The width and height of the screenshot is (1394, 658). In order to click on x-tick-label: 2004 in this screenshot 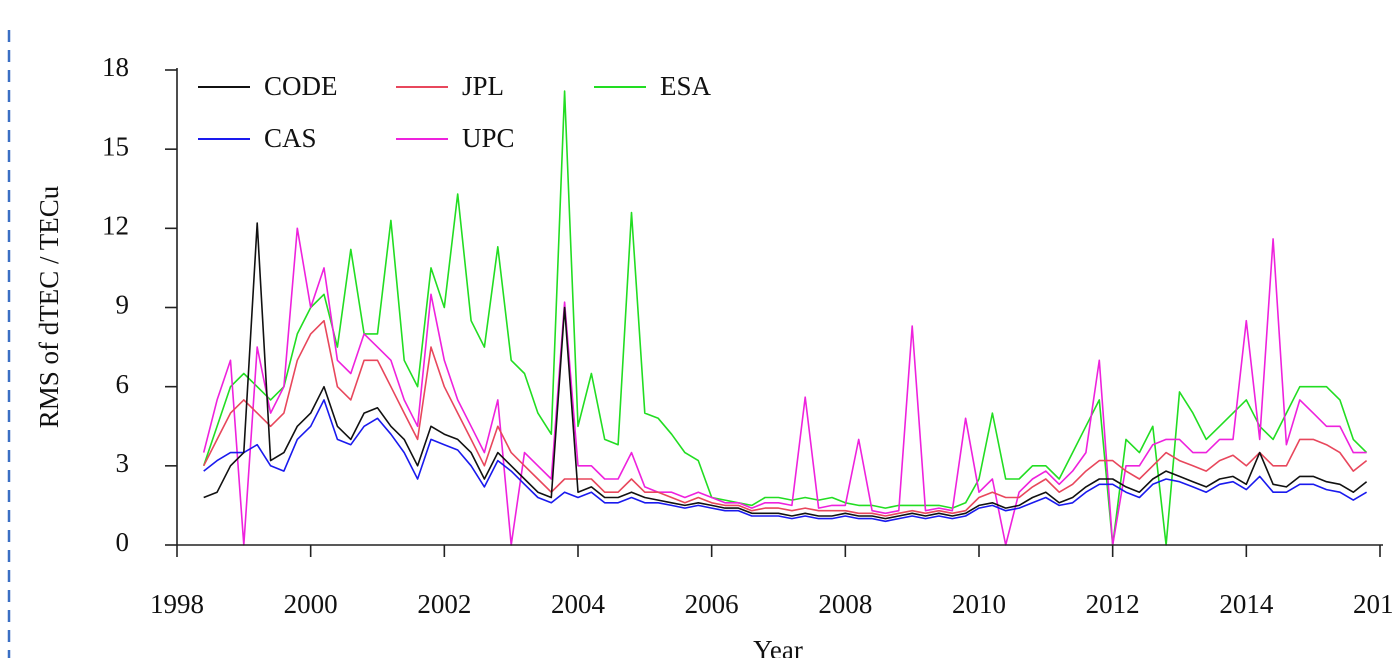, I will do `click(578, 604)`.